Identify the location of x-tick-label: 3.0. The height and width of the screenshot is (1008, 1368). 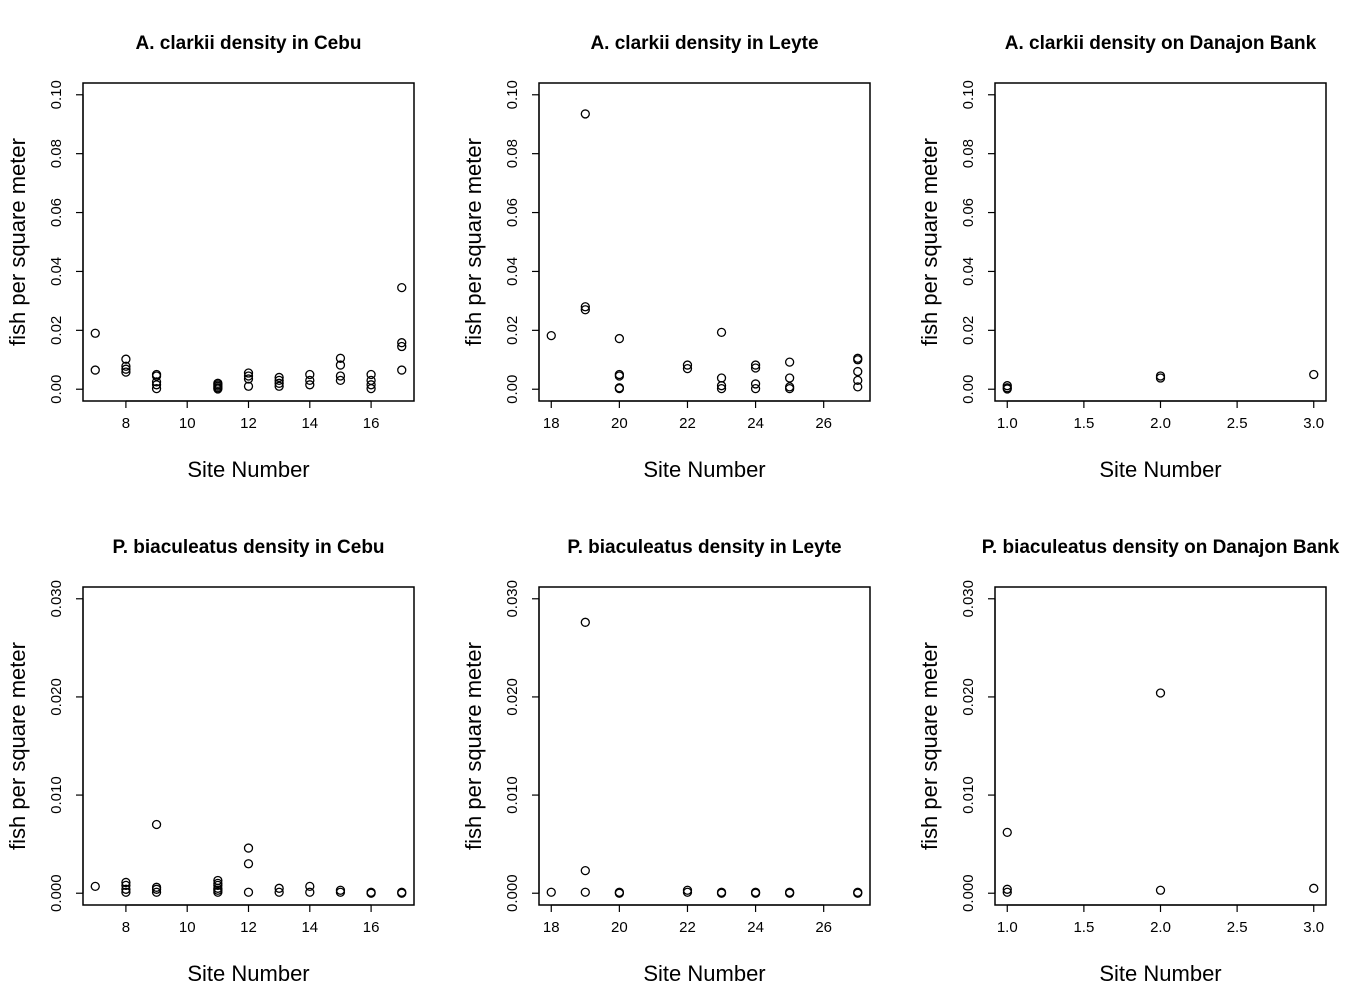
(1313, 423).